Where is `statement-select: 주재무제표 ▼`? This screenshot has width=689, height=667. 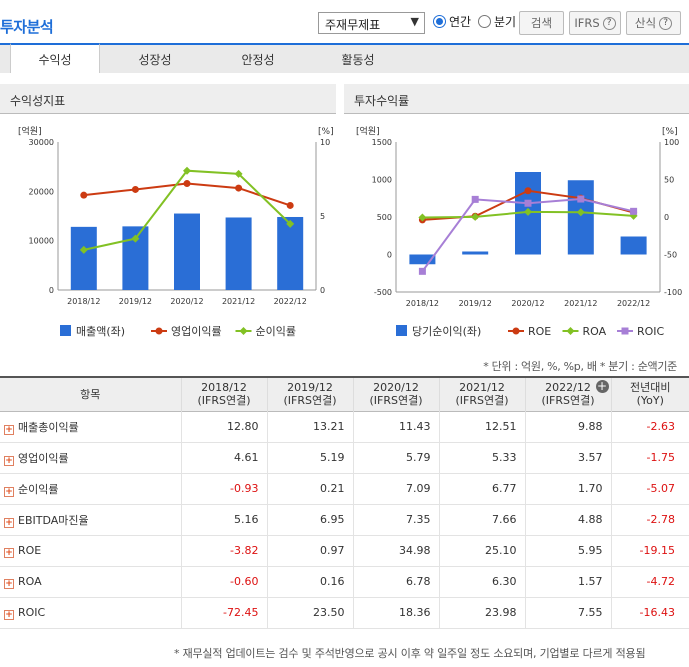
statement-select: 주재무제표 ▼ is located at coordinates (371, 23).